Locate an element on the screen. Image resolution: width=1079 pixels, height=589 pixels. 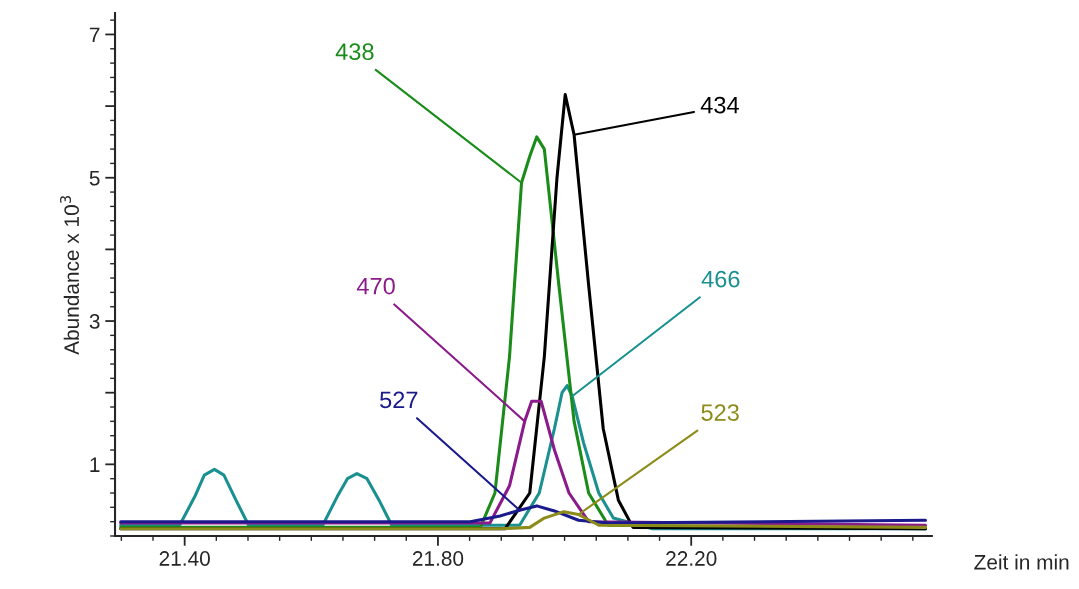
y-tick-label: 3 is located at coordinates (94, 321).